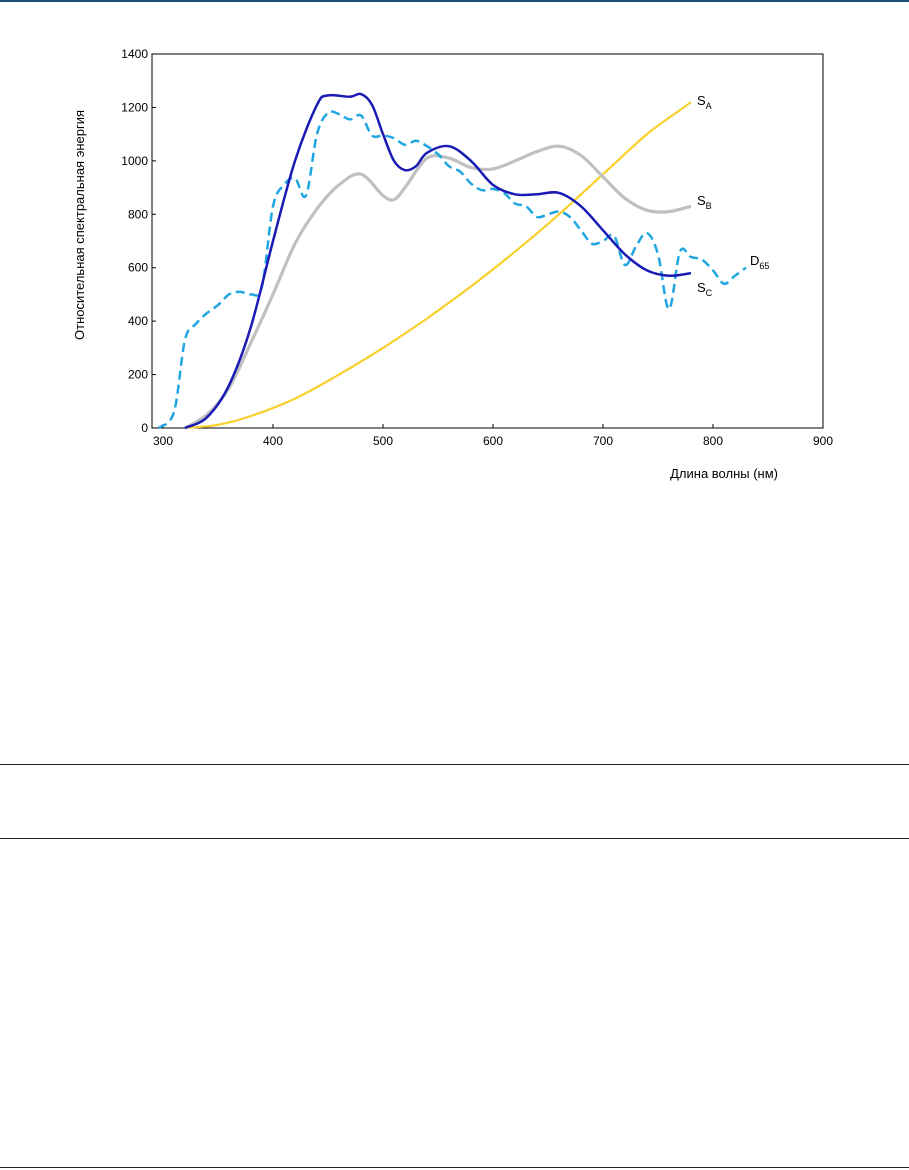  Describe the element at coordinates (163, 441) in the screenshot. I see `x-tick-label: 300` at that location.